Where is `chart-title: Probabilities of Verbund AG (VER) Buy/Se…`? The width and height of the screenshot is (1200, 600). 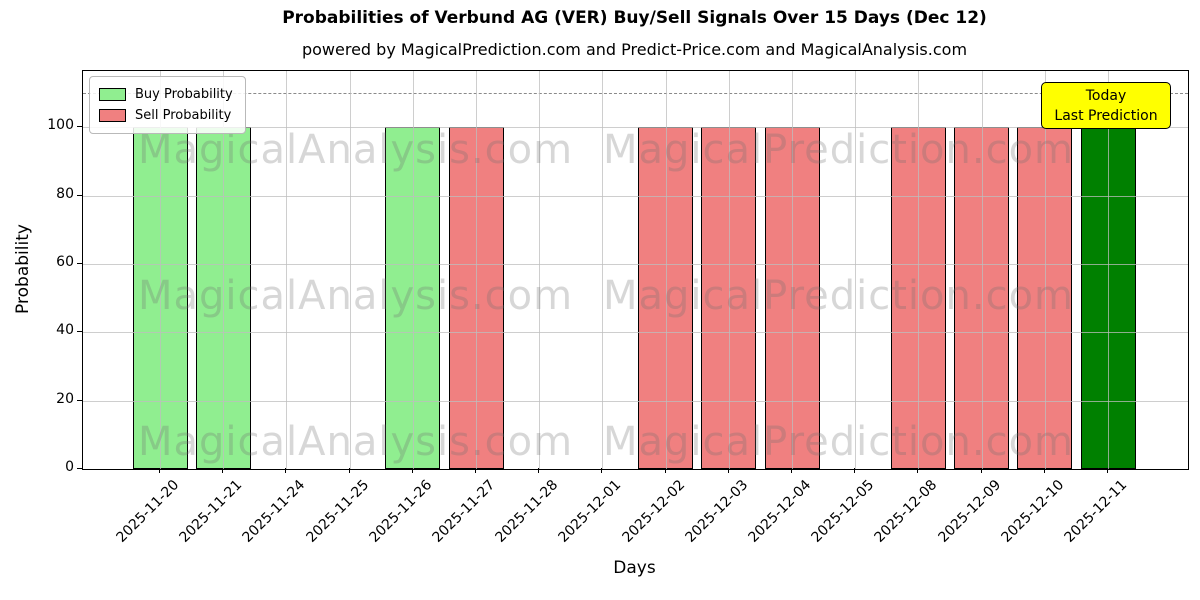
chart-title: Probabilities of Verbund AG (VER) Buy/Se… is located at coordinates (634, 18).